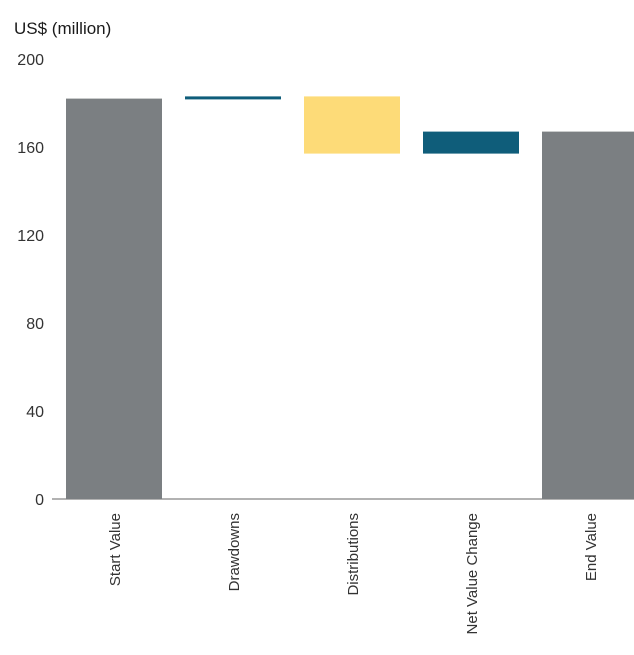  Describe the element at coordinates (30, 236) in the screenshot. I see `y-tick-label: 120` at that location.